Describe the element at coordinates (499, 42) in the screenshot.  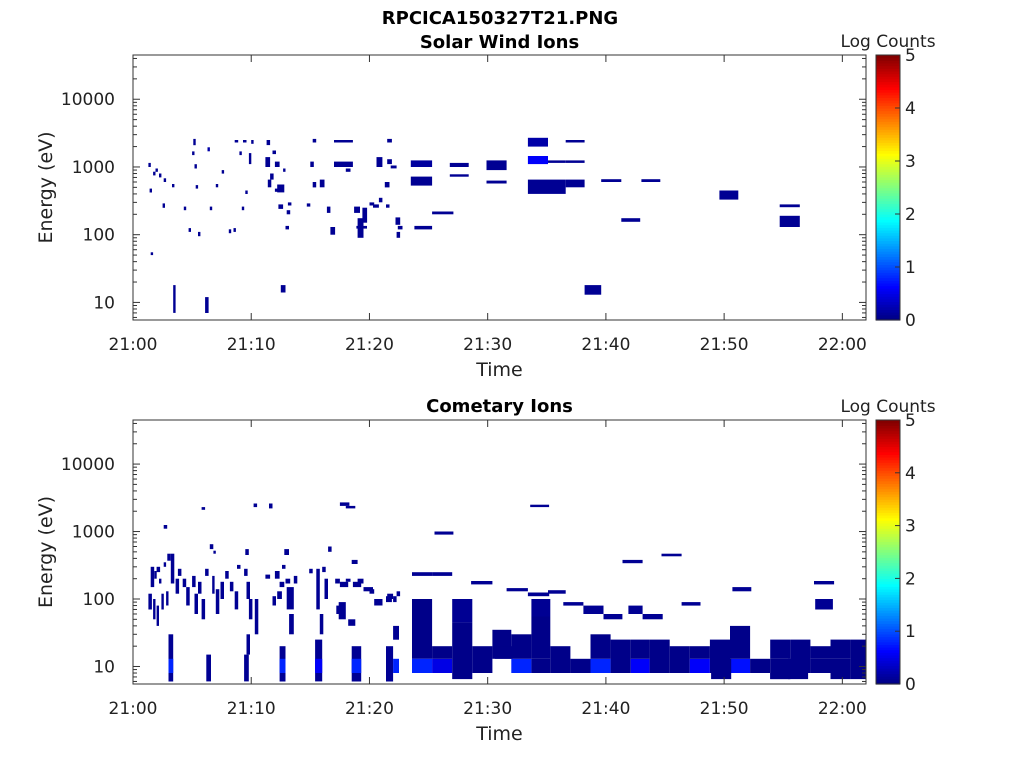
I see `panel-title: Solar Wind Ions` at that location.